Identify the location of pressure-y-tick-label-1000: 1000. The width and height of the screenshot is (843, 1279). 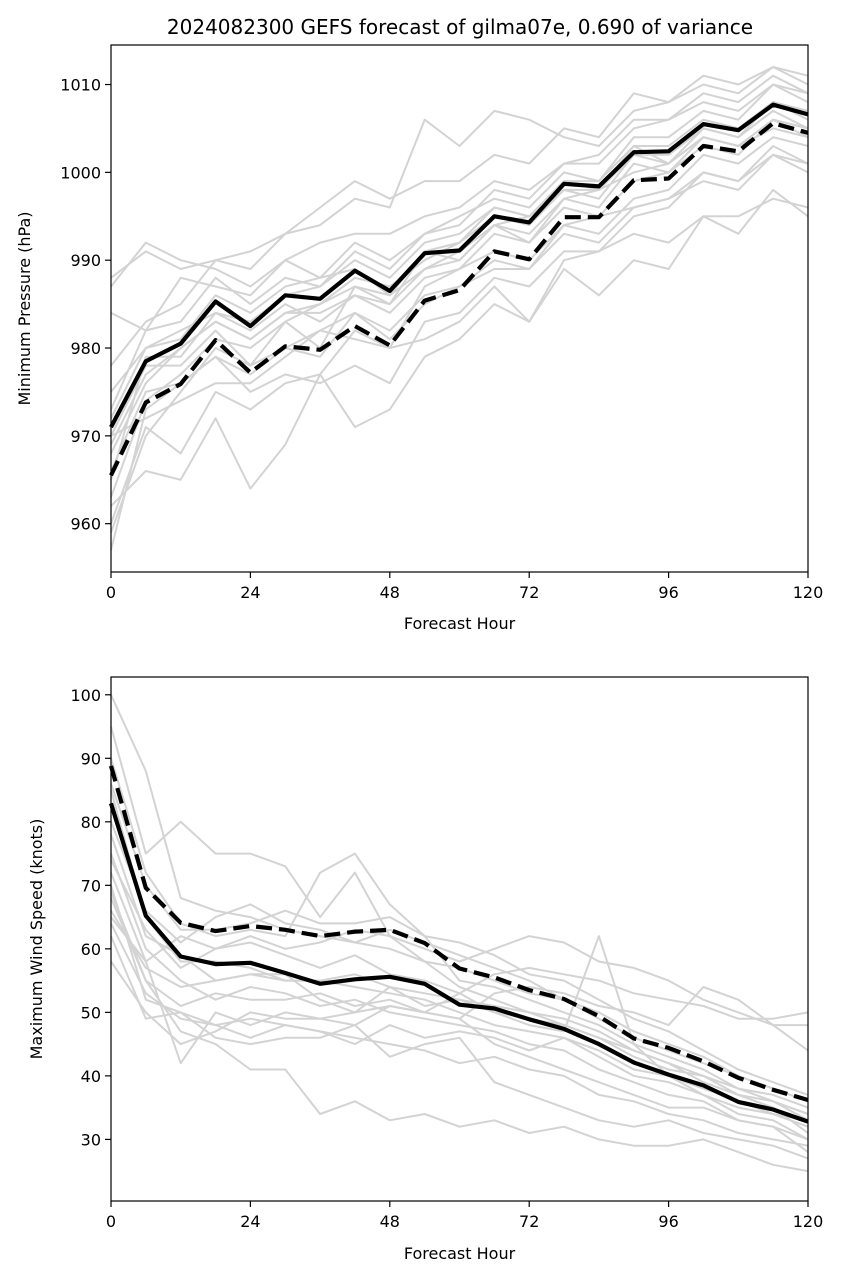
(80, 172).